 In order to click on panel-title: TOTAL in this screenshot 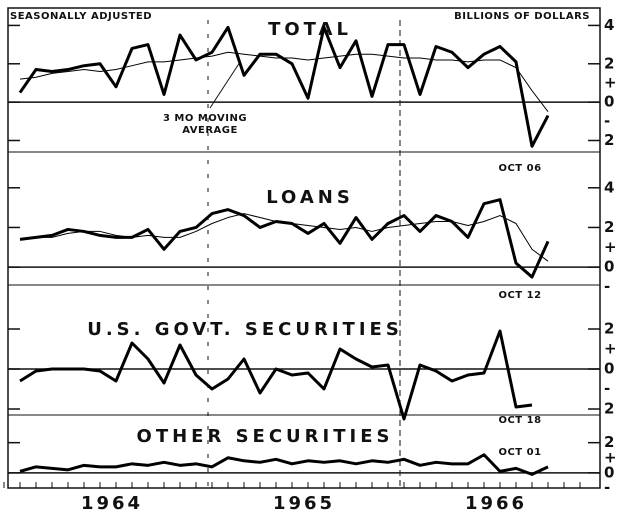, I will do `click(310, 29)`.